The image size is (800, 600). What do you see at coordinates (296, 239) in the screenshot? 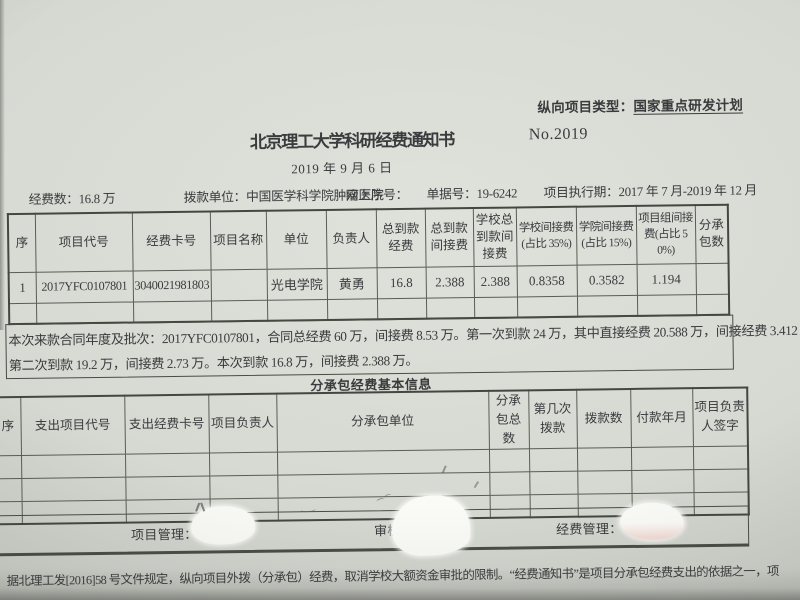
I see `column-header: 单位` at bounding box center [296, 239].